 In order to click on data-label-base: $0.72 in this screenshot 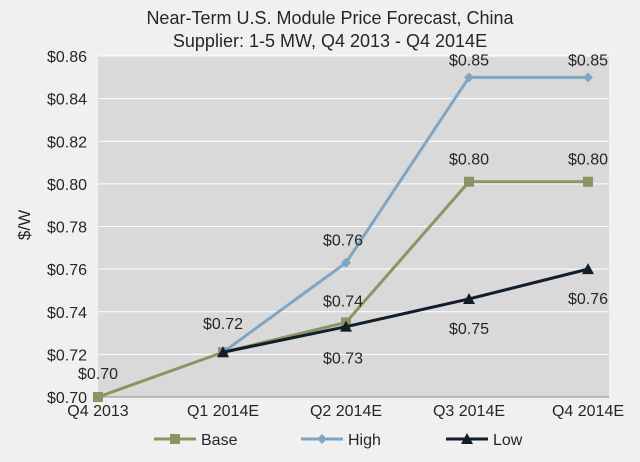, I will do `click(223, 324)`.